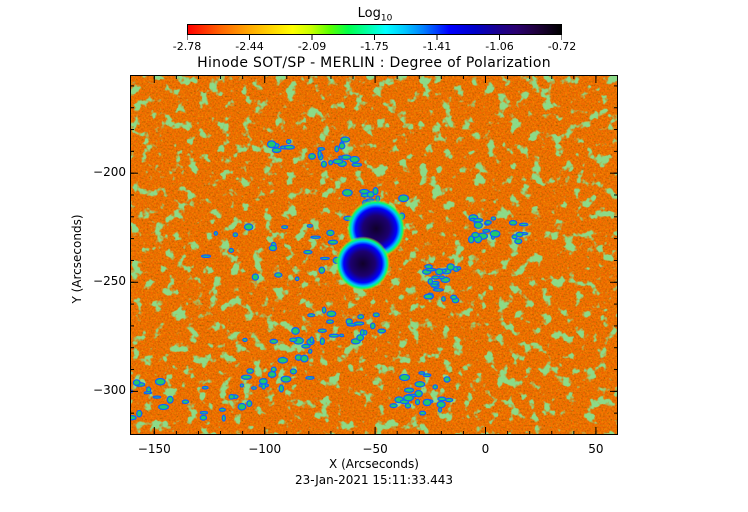 This screenshot has height=512, width=748. What do you see at coordinates (265, 449) in the screenshot?
I see `x-tick-label: −100` at bounding box center [265, 449].